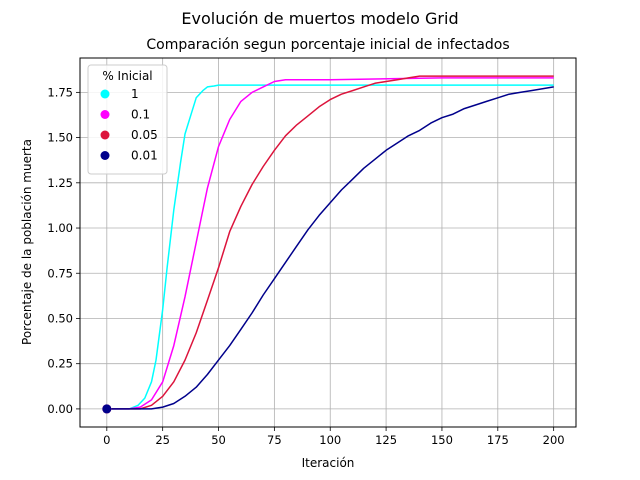 This screenshot has height=480, width=640. I want to click on y-tick-label: 0.25, so click(60, 364).